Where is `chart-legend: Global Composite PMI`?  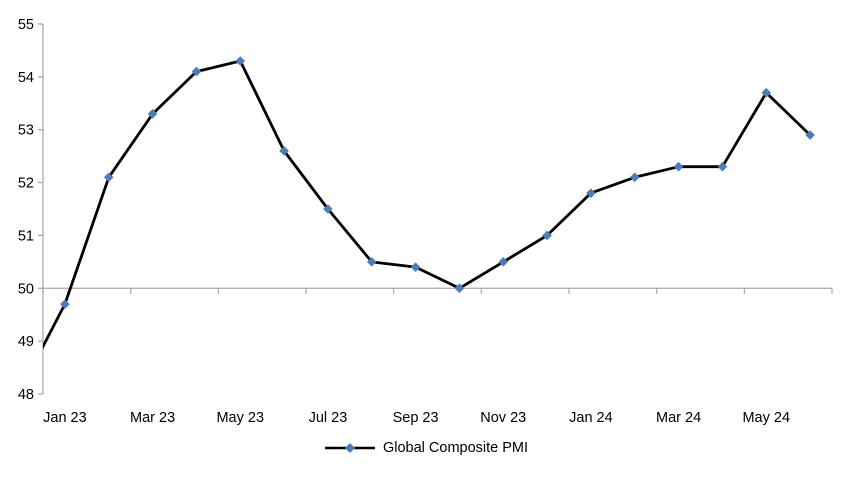 chart-legend: Global Composite PMI is located at coordinates (426, 448).